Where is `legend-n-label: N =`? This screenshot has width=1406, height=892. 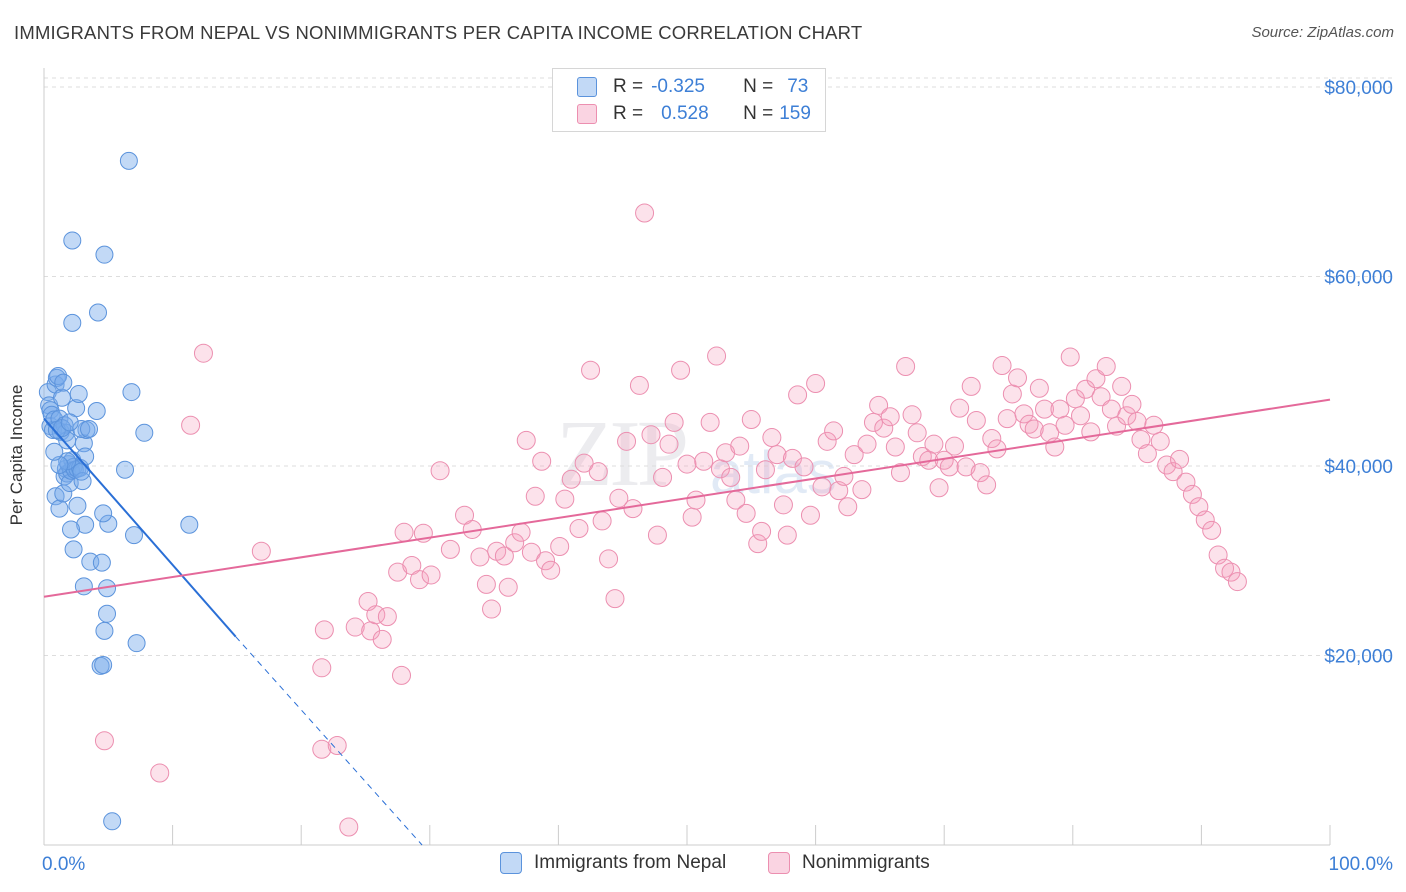
legend-n-label: N = is located at coordinates (758, 113).